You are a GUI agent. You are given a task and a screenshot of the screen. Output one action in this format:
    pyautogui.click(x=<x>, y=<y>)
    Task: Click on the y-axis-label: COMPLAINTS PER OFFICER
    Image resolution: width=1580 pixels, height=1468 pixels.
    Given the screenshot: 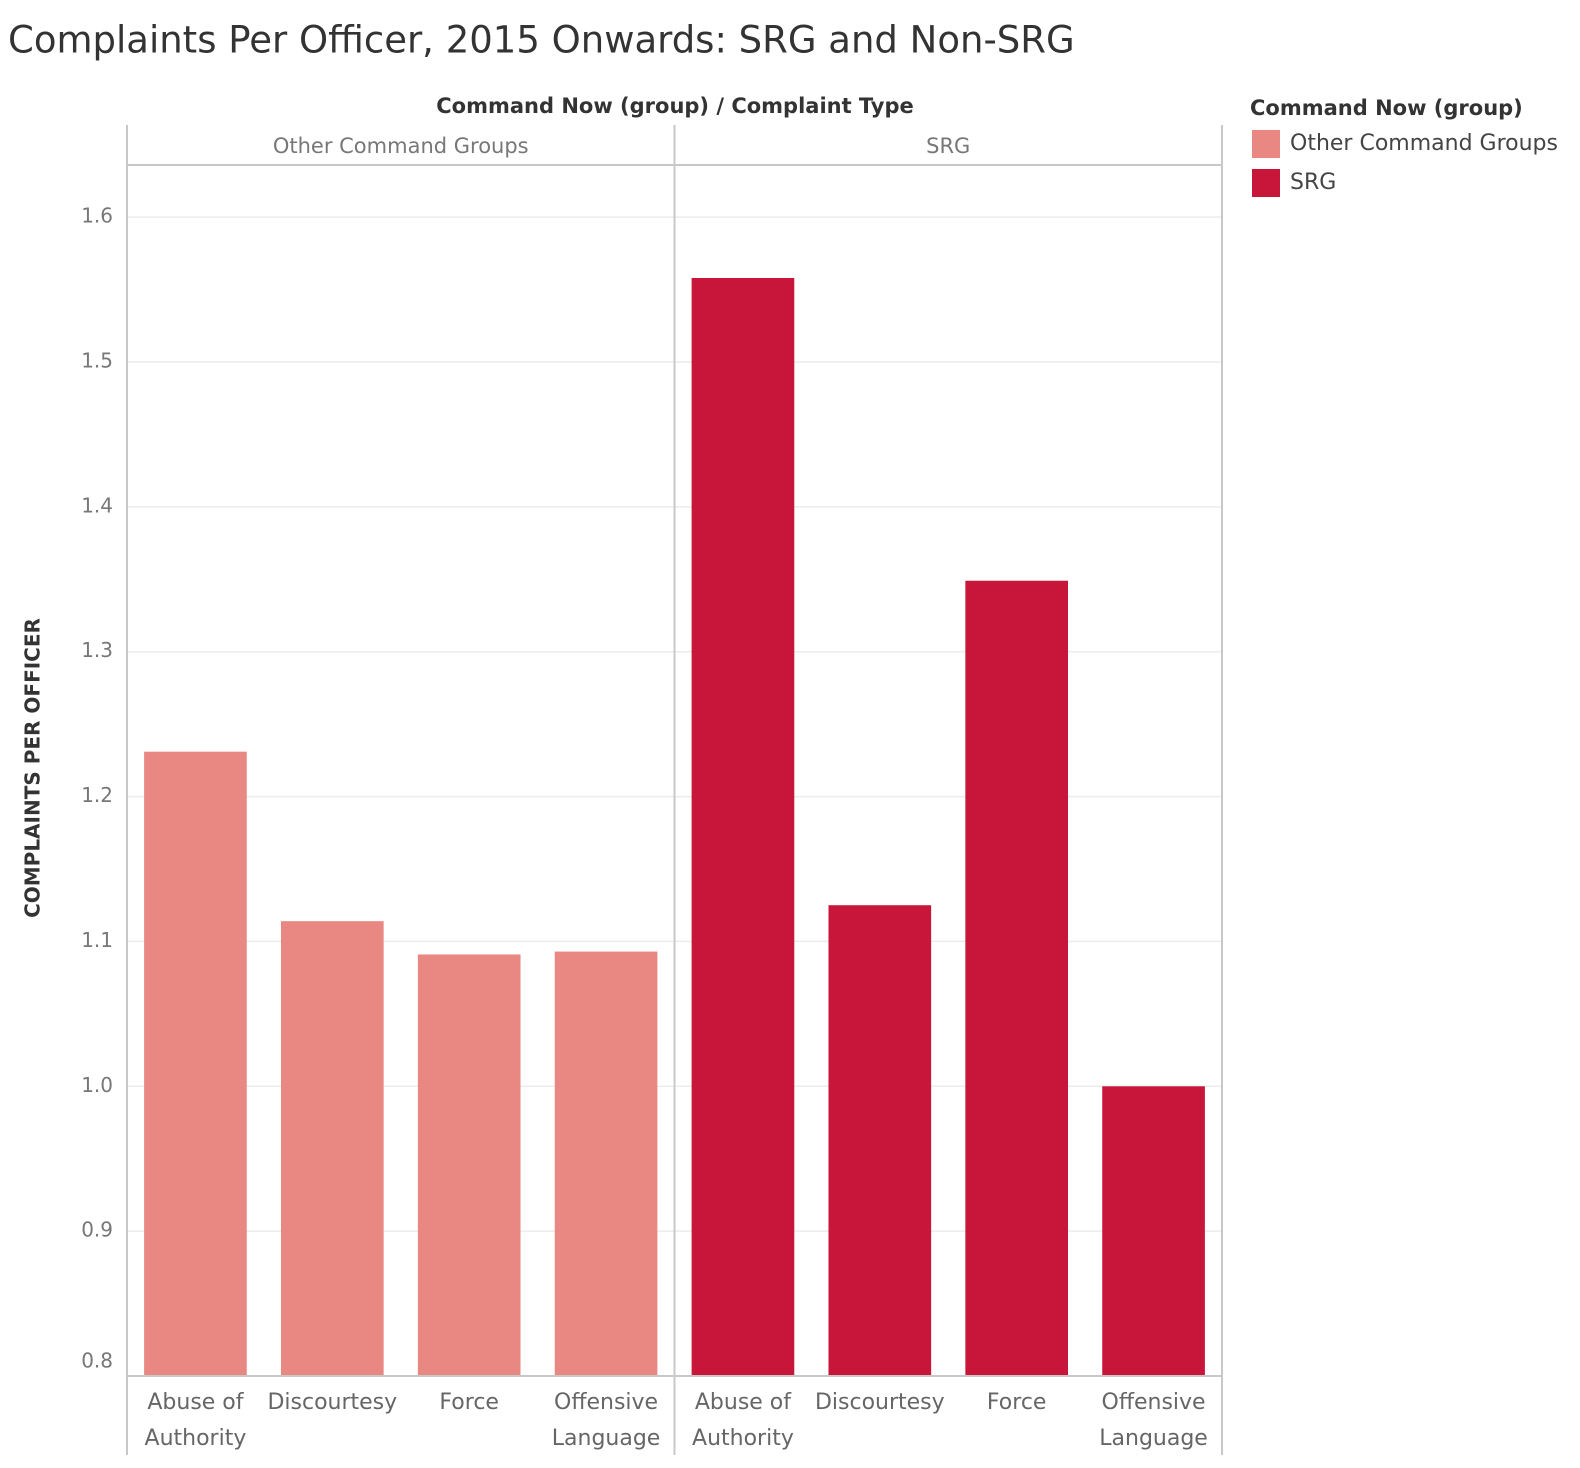 What is the action you would take?
    pyautogui.click(x=33, y=768)
    